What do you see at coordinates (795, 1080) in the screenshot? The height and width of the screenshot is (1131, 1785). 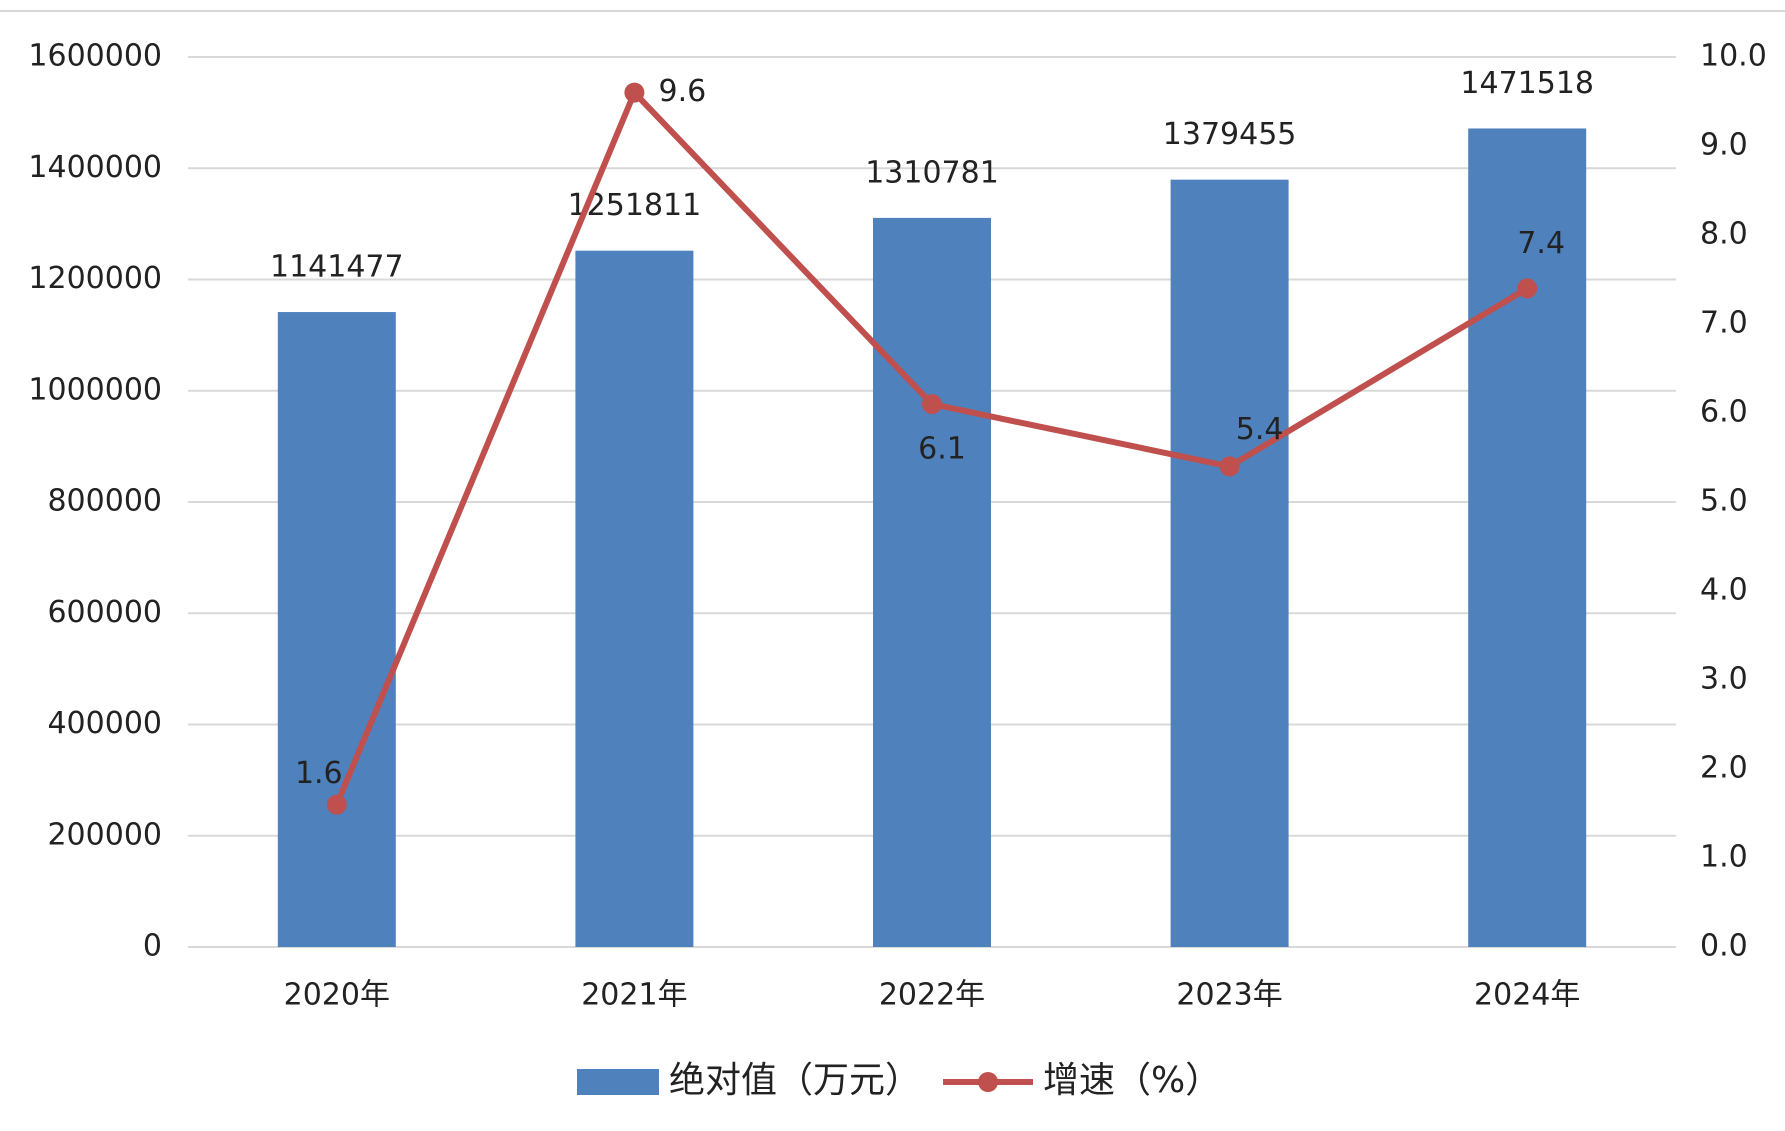 I see `legend-label: 绝对值（万元）` at bounding box center [795, 1080].